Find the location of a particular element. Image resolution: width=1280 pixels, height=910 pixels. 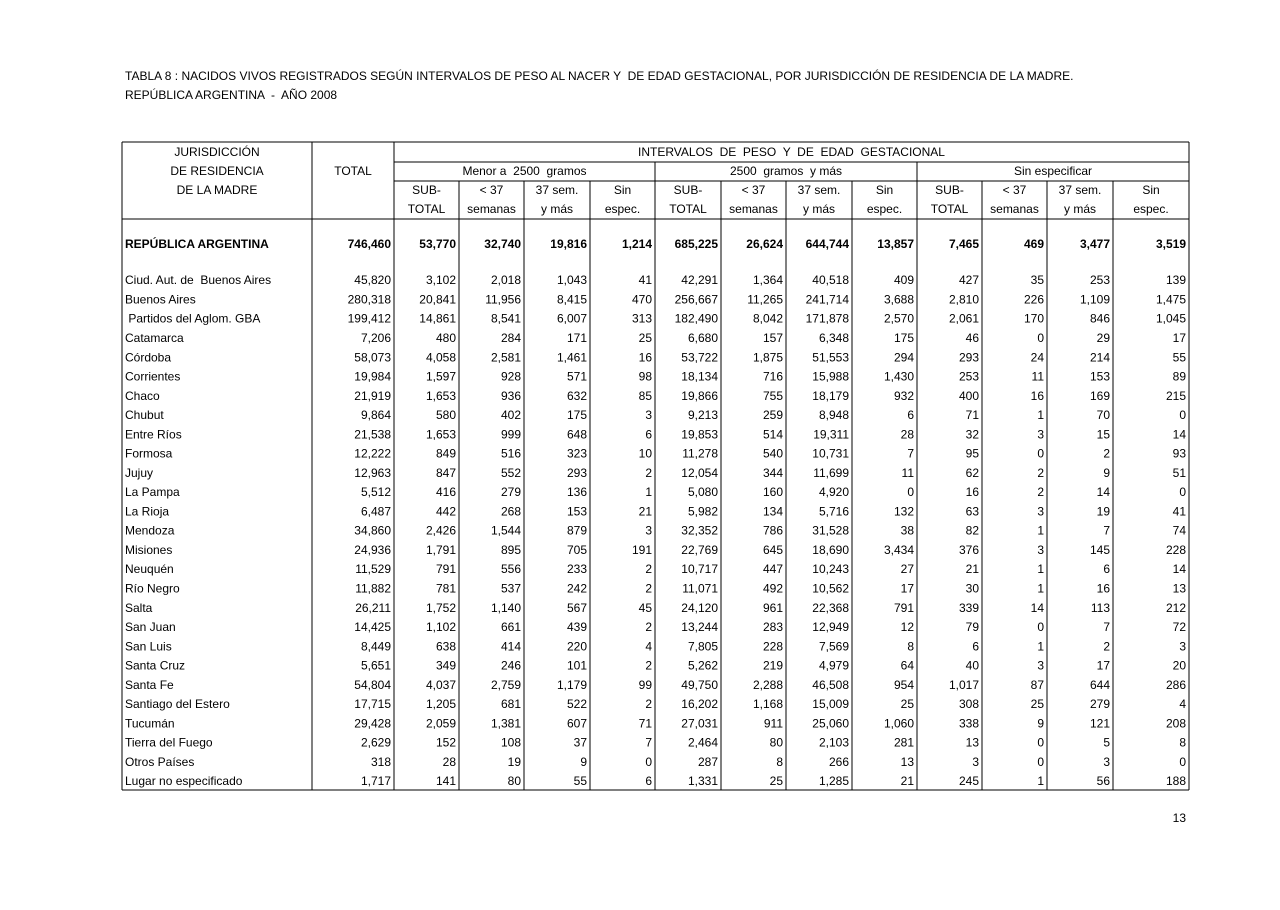

table-cell: 53,770 is located at coordinates (437, 244).